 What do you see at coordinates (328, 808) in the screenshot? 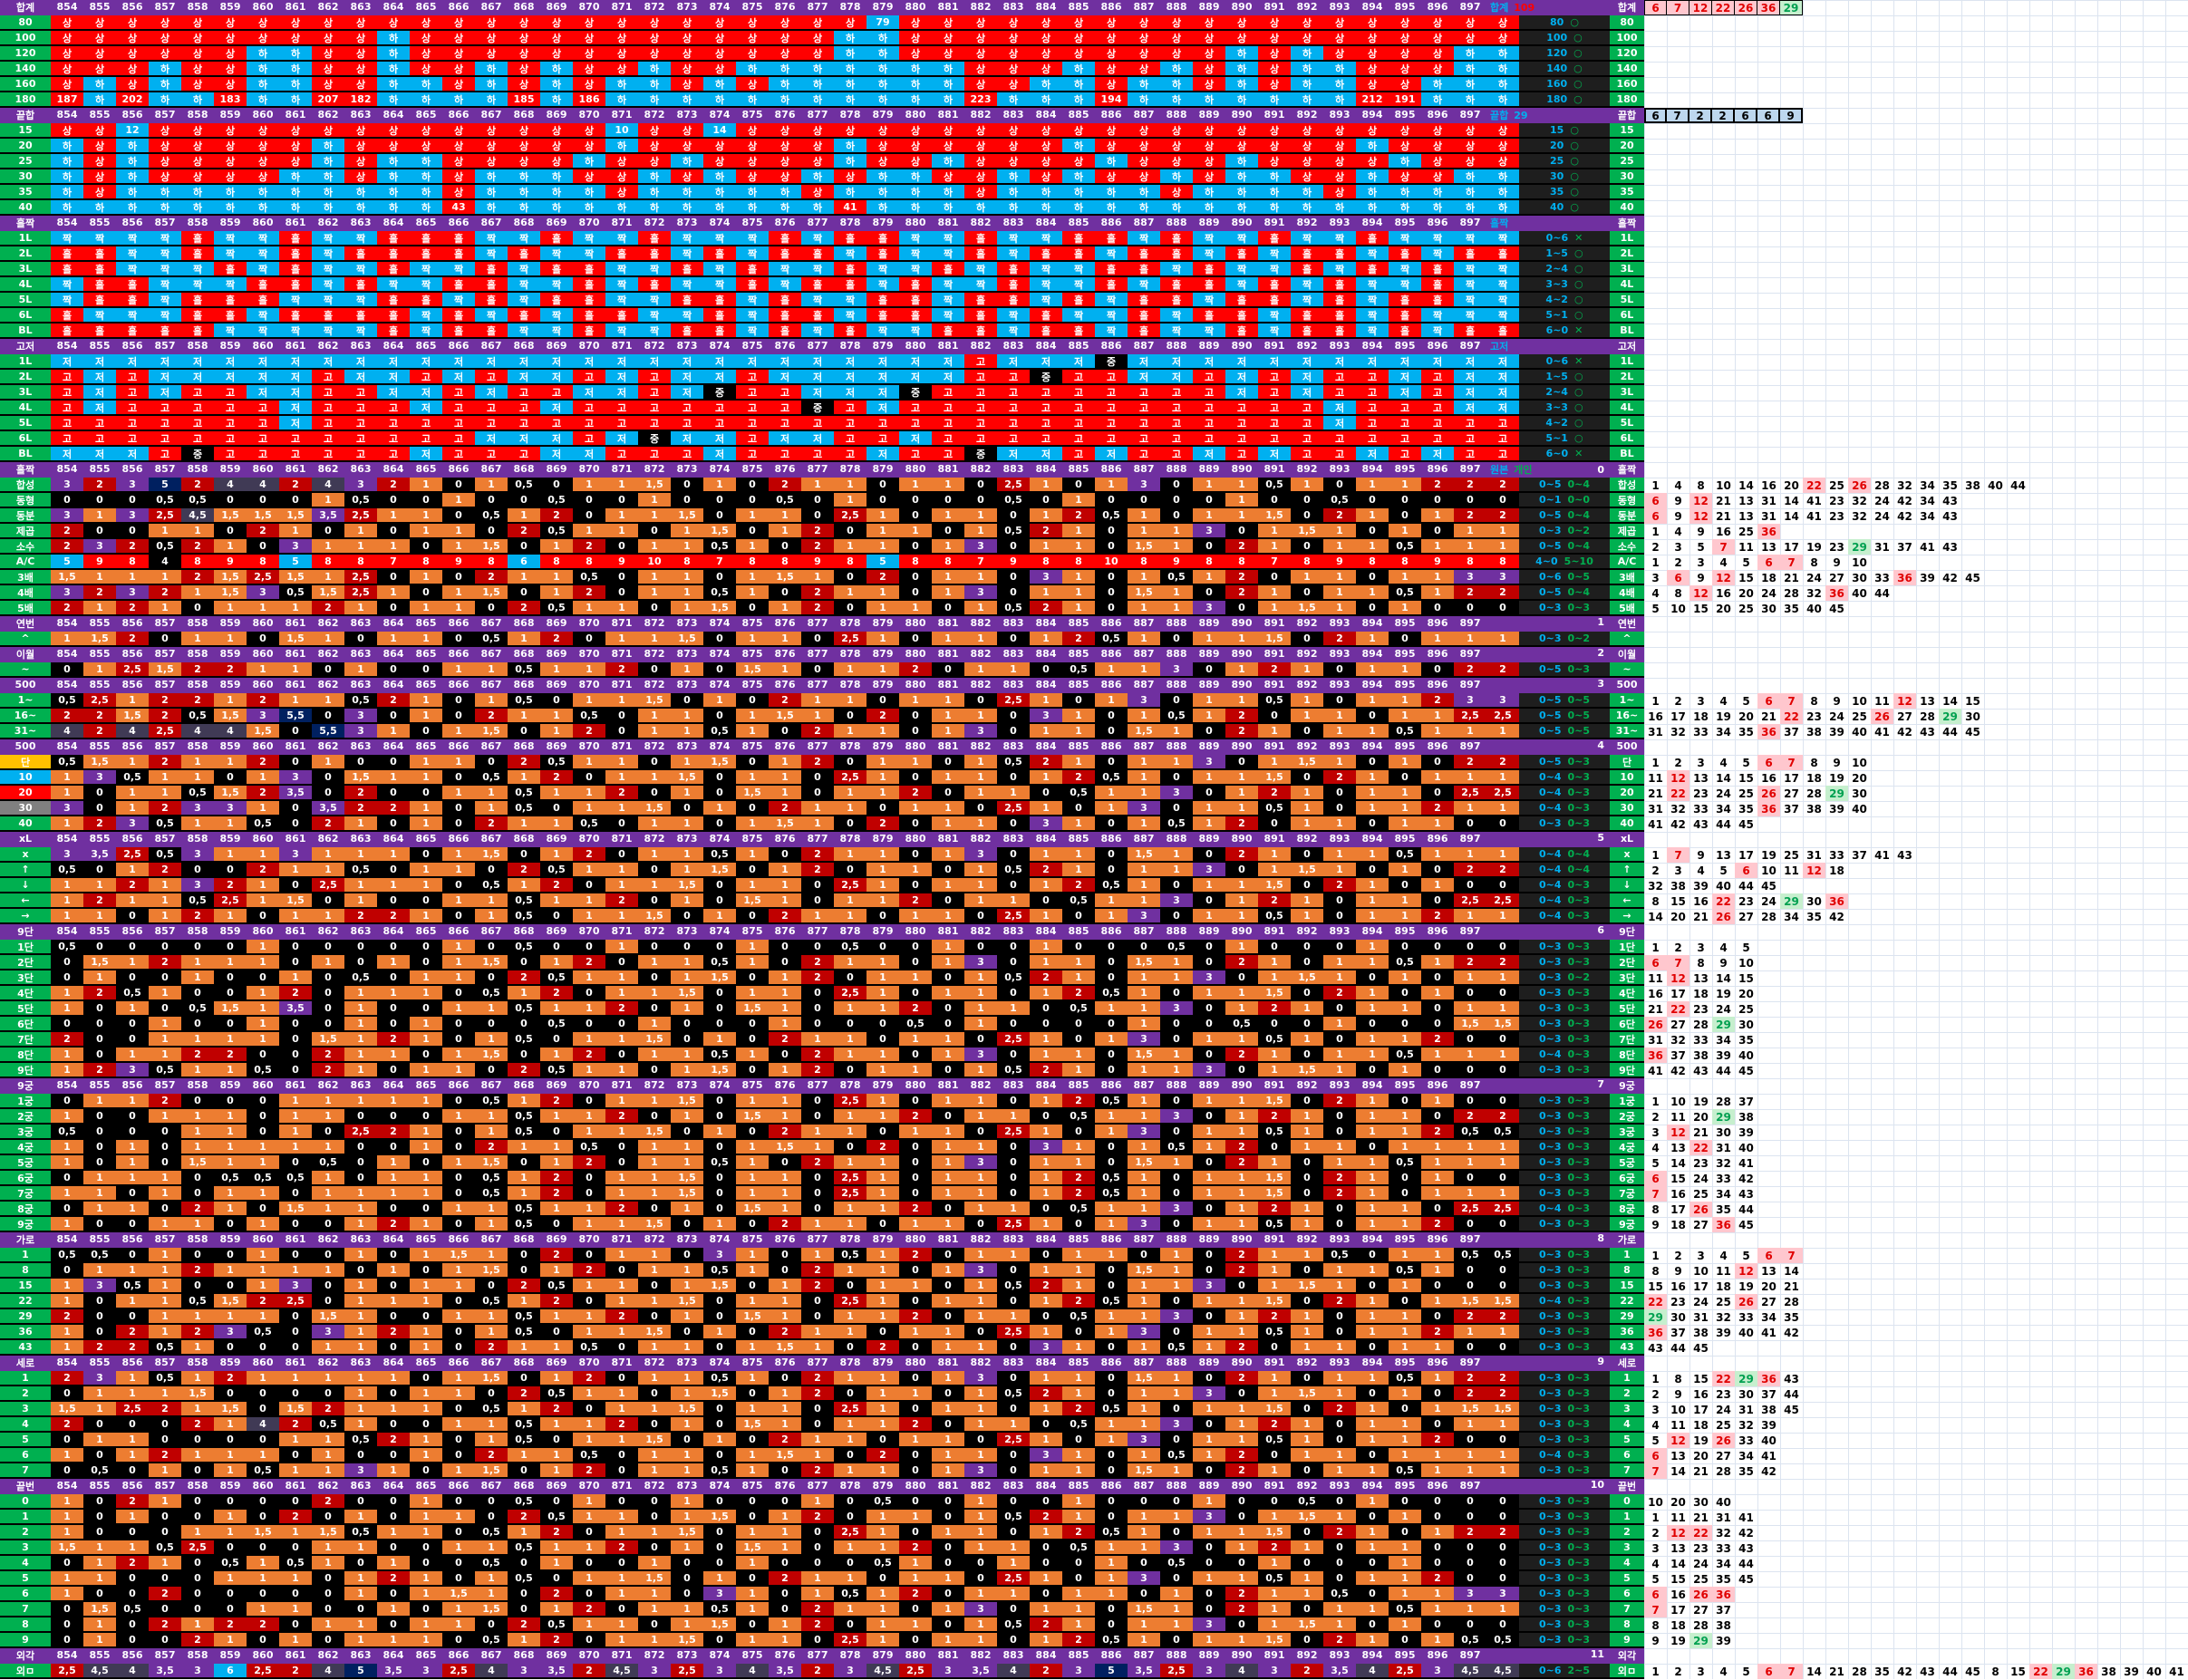
I see `grid-cell: 3,5` at bounding box center [328, 808].